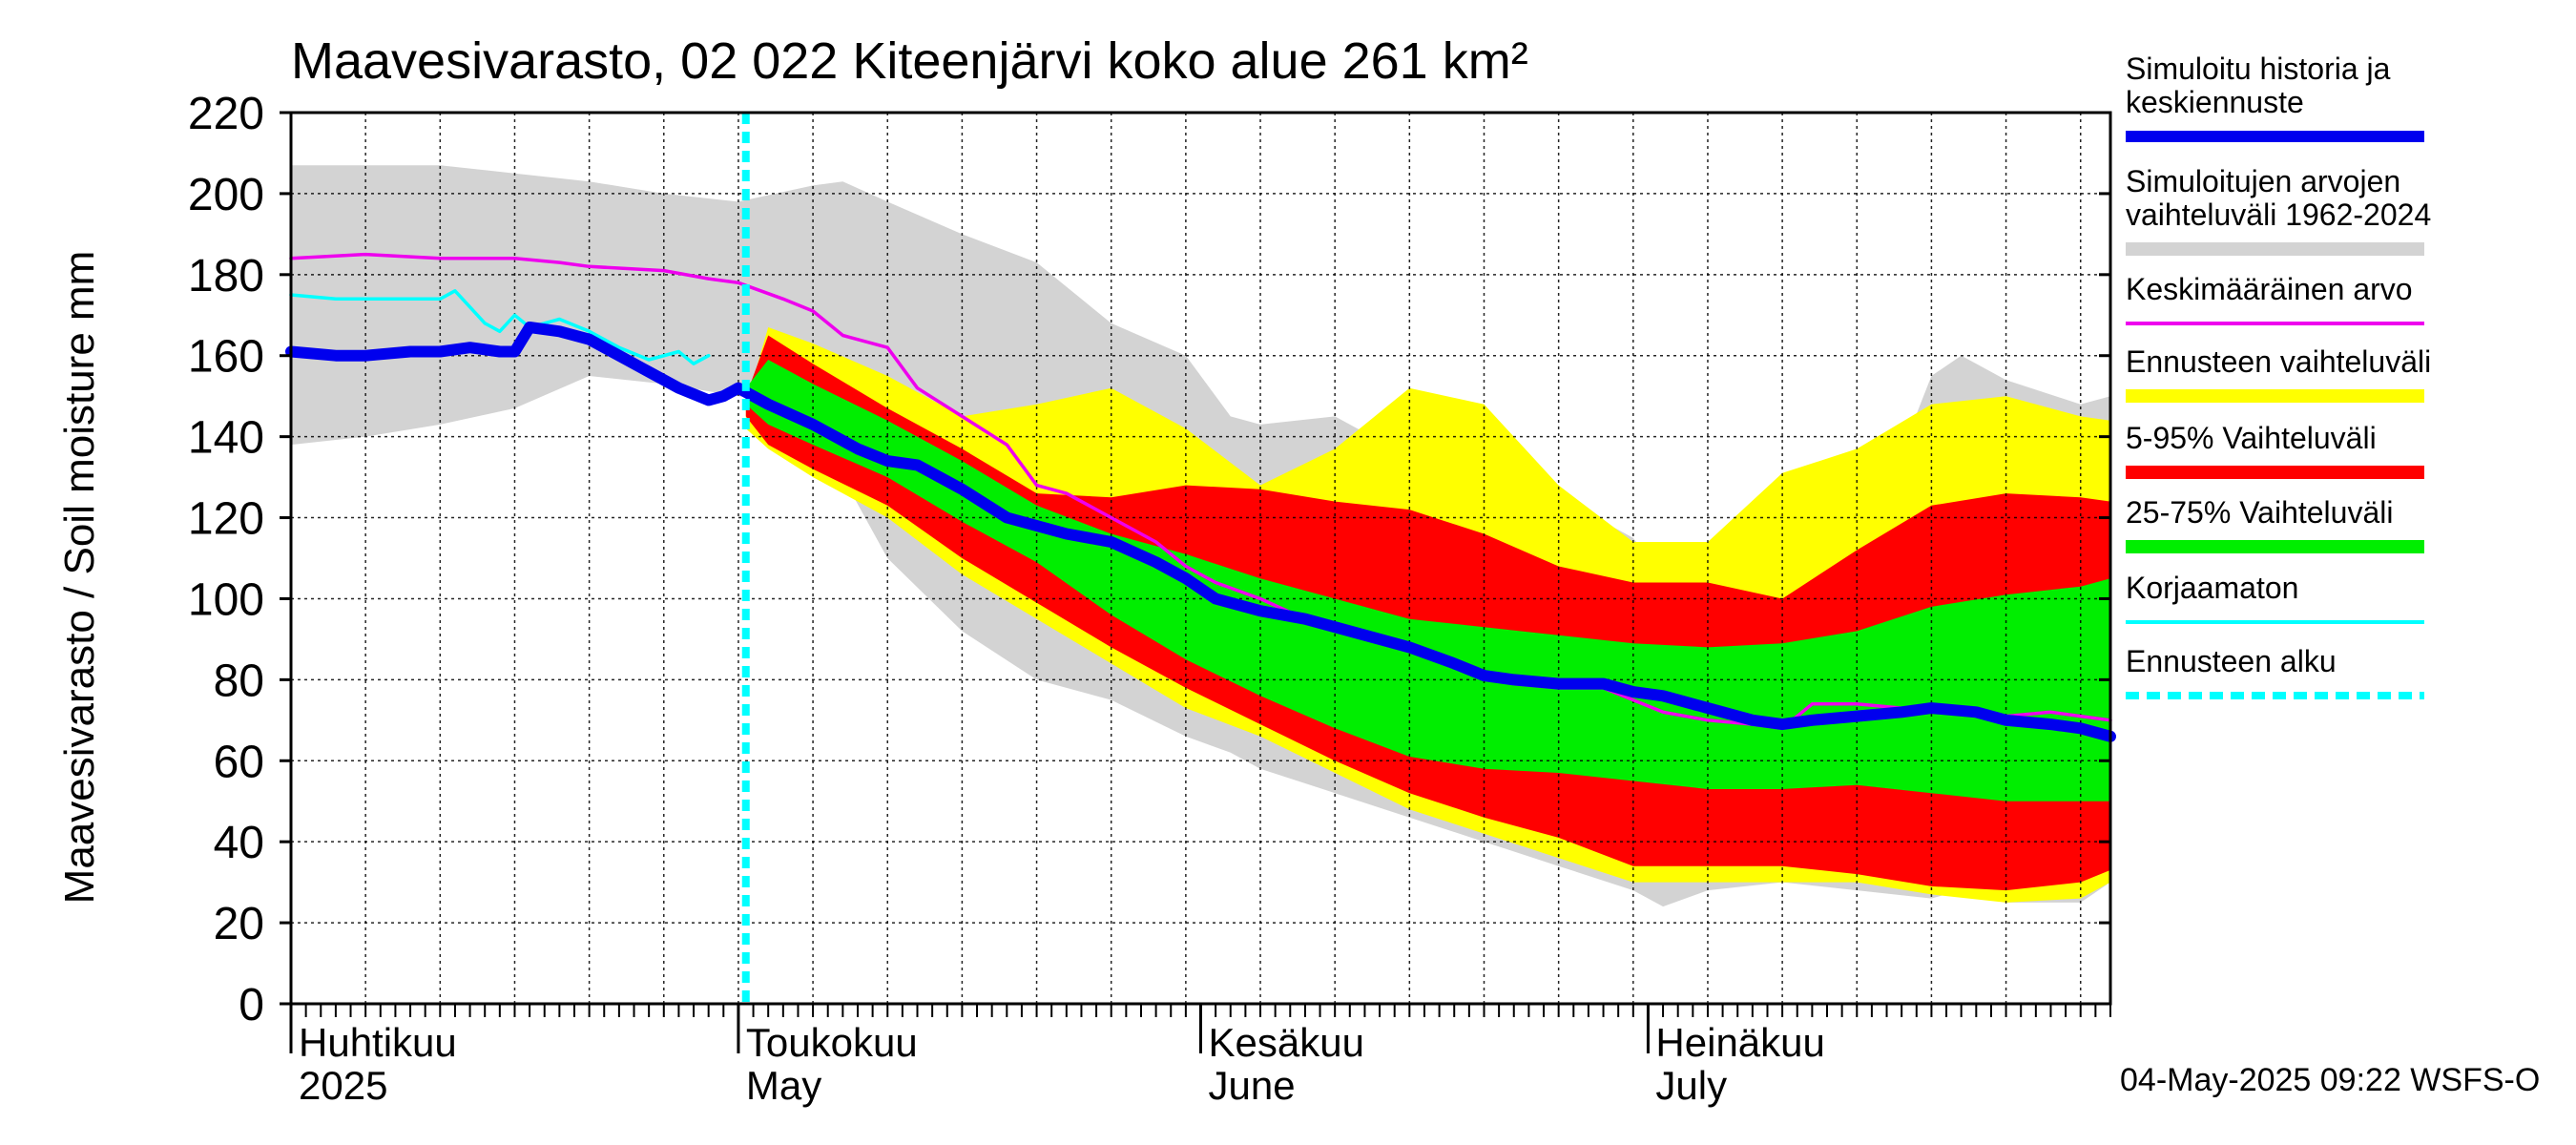 This screenshot has width=2576, height=1145. I want to click on x-month-label: Toukokuu, so click(832, 1042).